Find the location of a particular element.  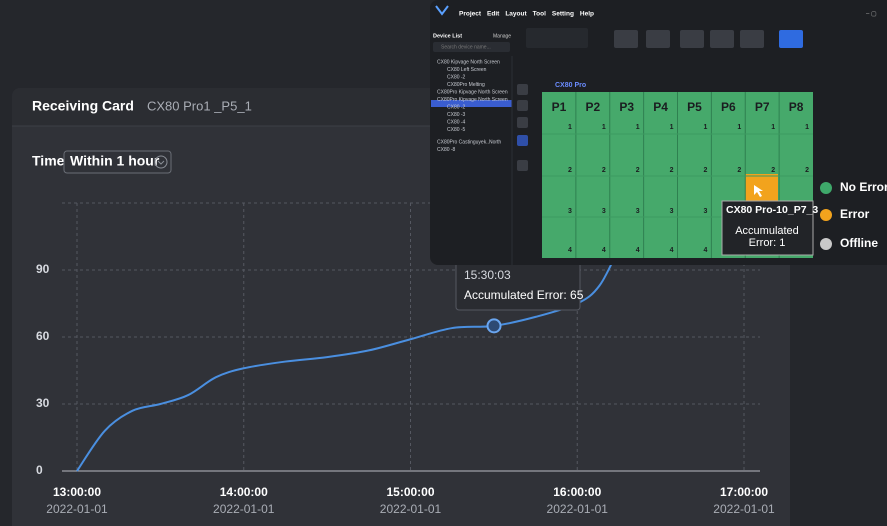

logo is located at coordinates (442, 10).